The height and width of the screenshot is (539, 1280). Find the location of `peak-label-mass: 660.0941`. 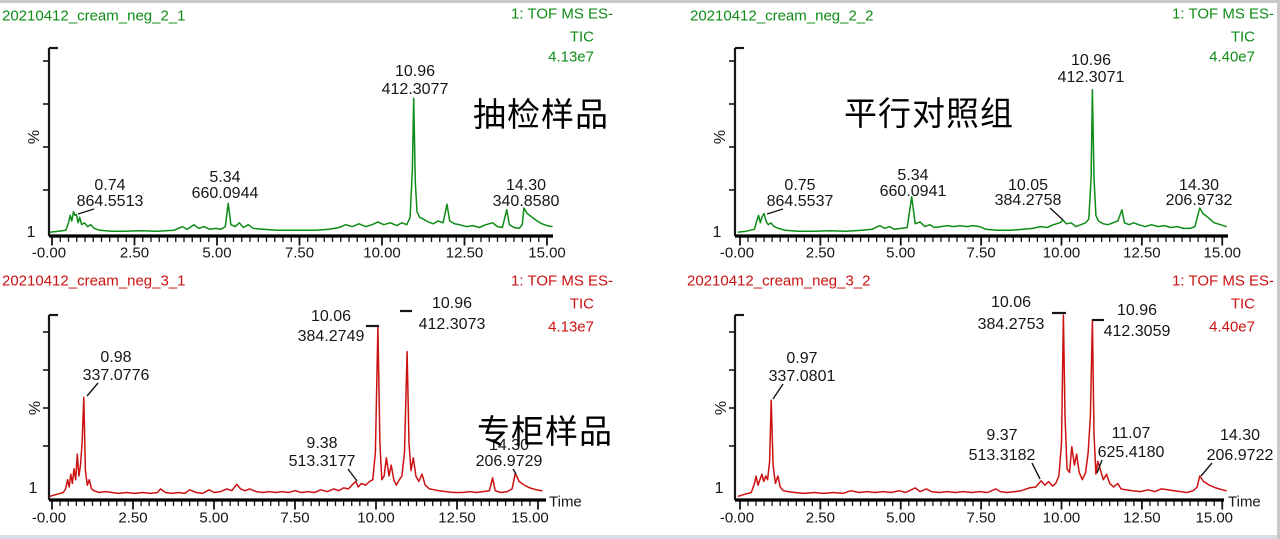

peak-label-mass: 660.0941 is located at coordinates (913, 191).